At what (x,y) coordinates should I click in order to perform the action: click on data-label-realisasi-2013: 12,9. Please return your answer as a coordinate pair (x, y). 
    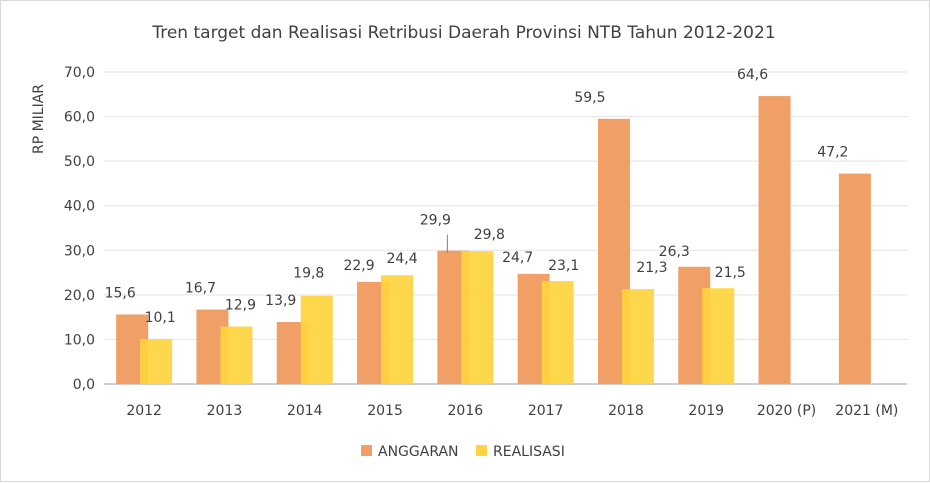
    Looking at the image, I should click on (240, 306).